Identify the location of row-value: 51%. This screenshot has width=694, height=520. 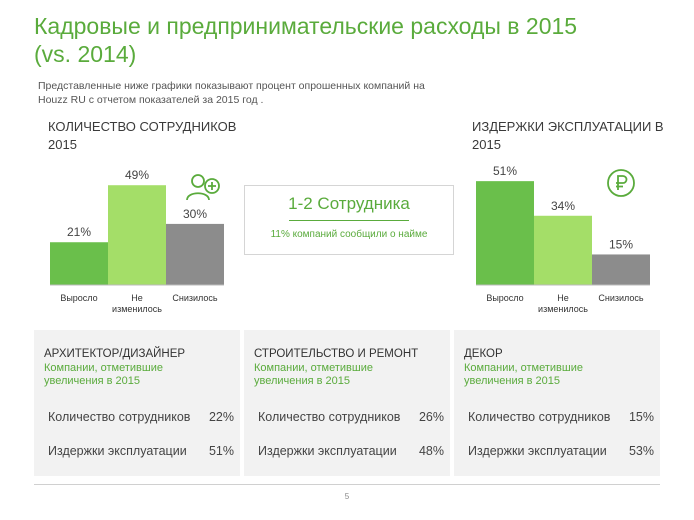
(221, 451).